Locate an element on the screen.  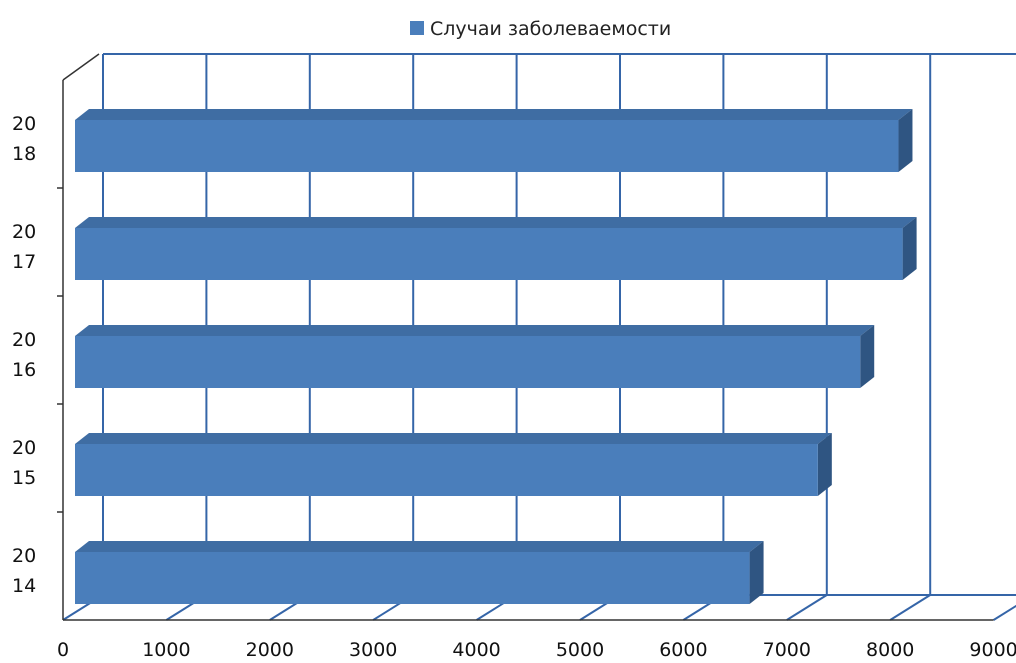
y-axis-depth-line is located at coordinates (81, 67).